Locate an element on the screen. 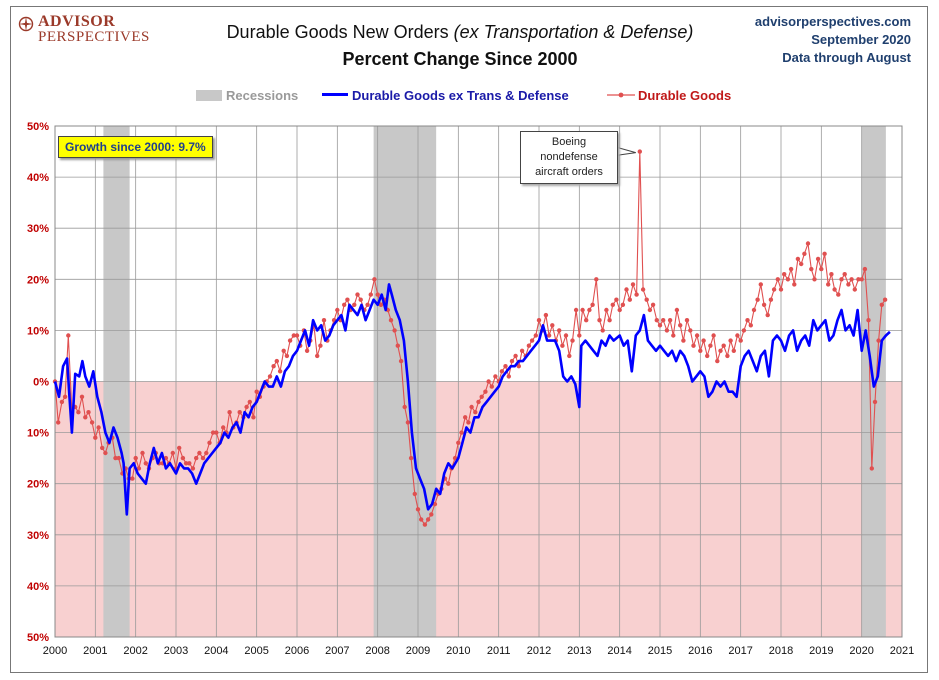  legend-recessions-label: Recessions is located at coordinates (262, 95).